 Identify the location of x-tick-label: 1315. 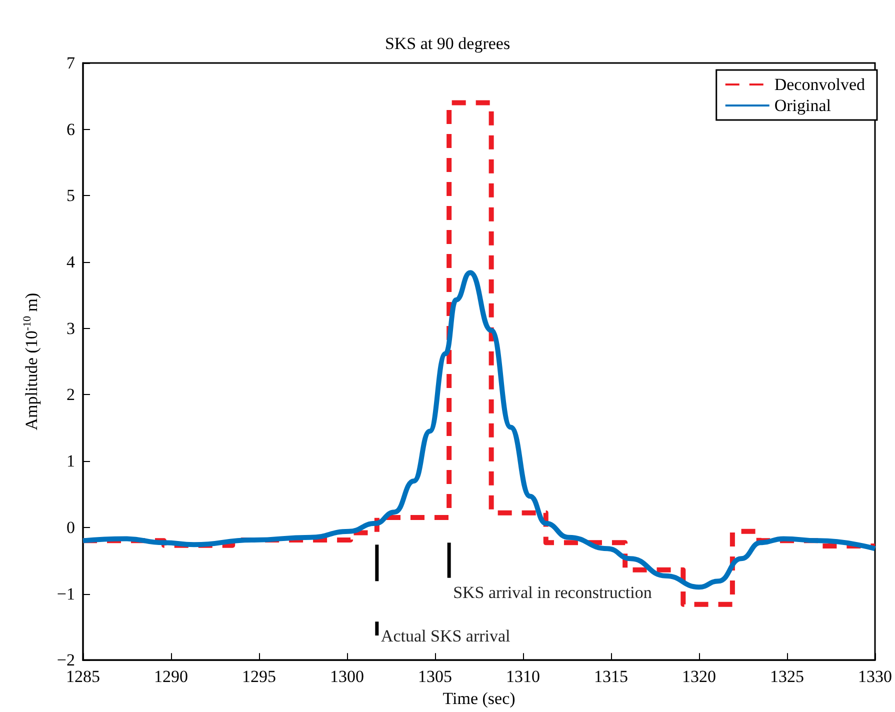
(611, 676).